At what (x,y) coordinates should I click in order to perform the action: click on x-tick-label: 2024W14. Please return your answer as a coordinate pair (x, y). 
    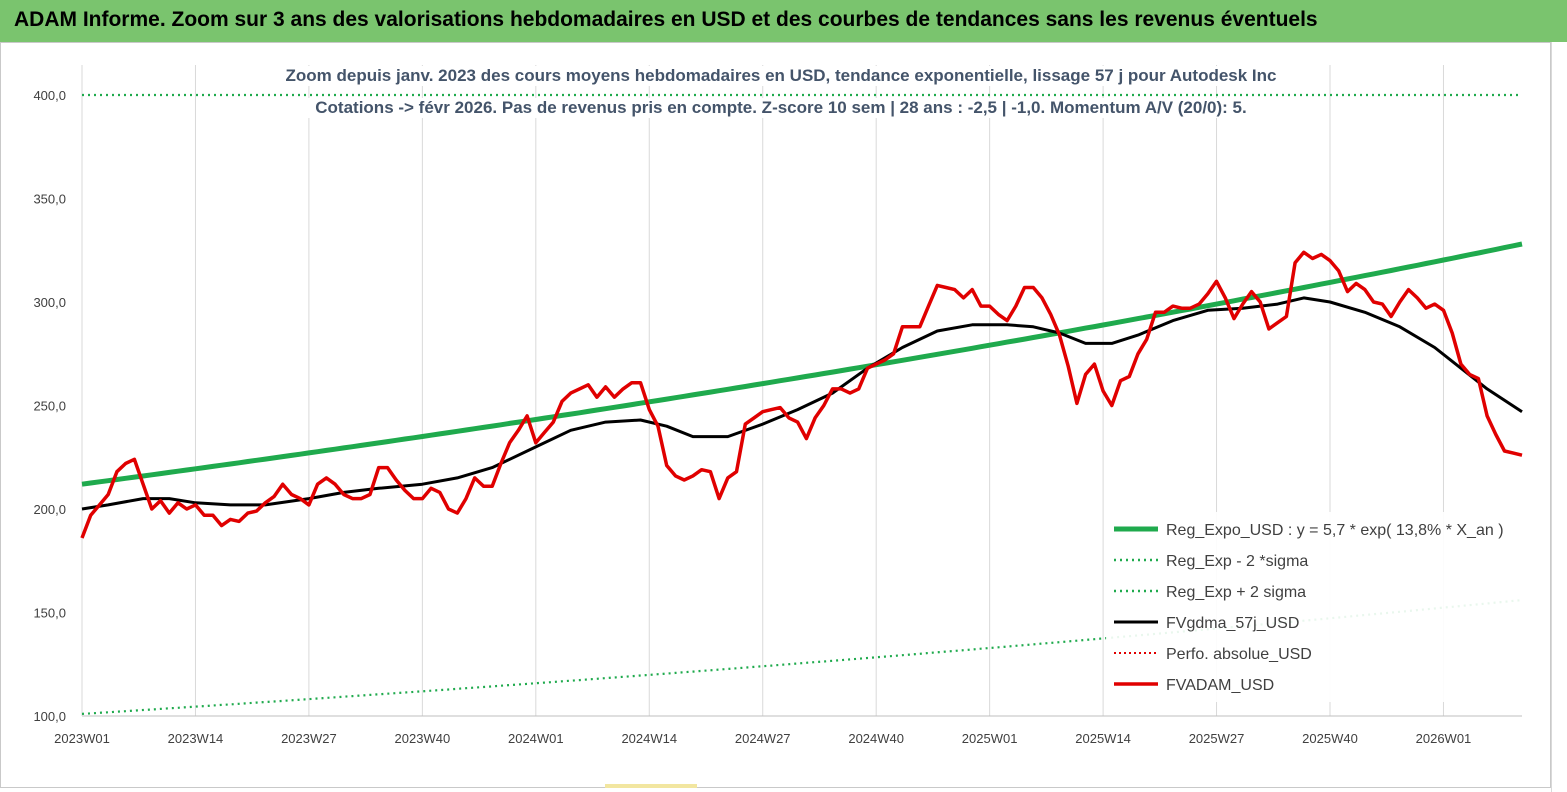
    Looking at the image, I should click on (649, 738).